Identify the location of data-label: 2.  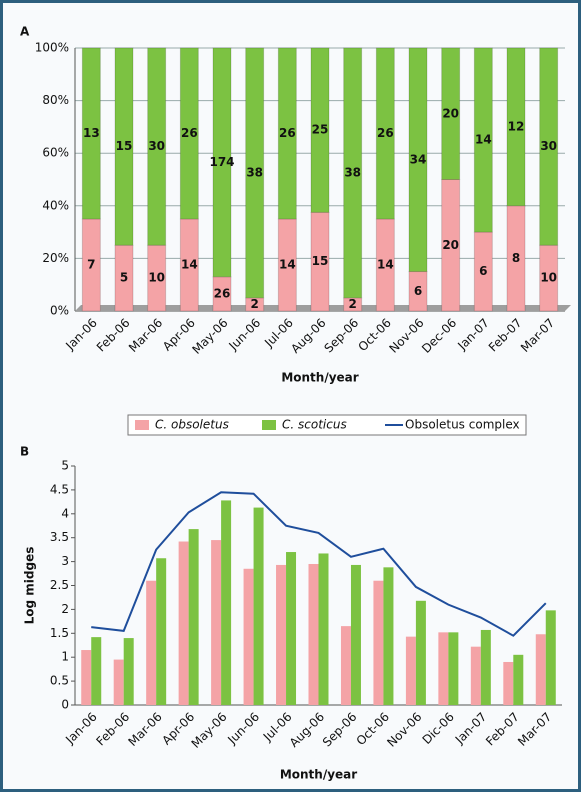
(352, 304).